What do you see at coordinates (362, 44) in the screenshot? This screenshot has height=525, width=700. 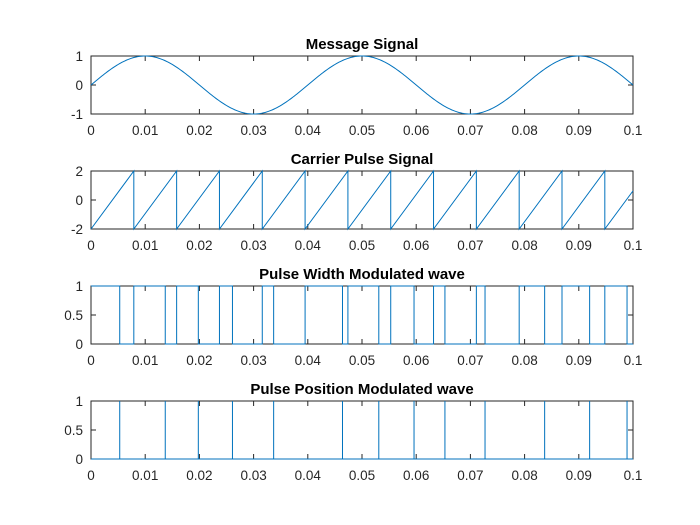 I see `subplot-title: Message Signal` at bounding box center [362, 44].